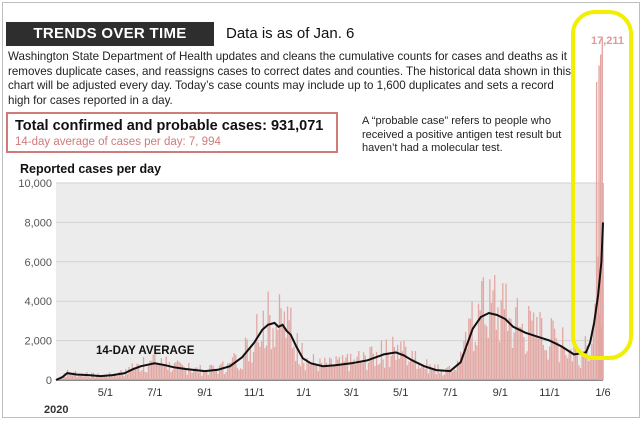 This screenshot has height=422, width=644. I want to click on x-tick-label: 11/1, so click(549, 393).